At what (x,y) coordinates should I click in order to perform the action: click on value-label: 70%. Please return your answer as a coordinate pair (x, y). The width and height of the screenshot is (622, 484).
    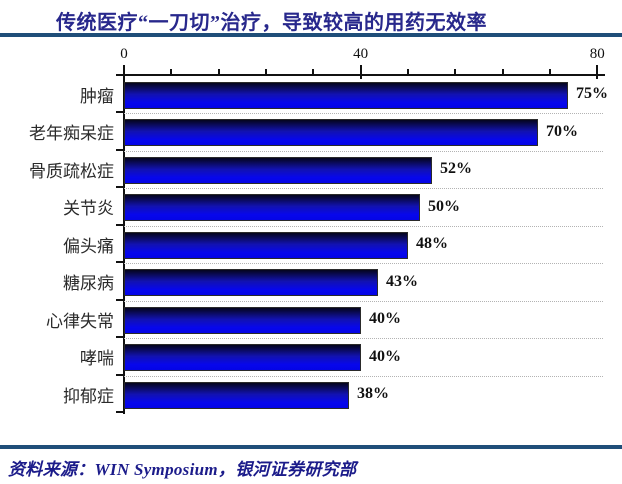
    Looking at the image, I should click on (562, 131).